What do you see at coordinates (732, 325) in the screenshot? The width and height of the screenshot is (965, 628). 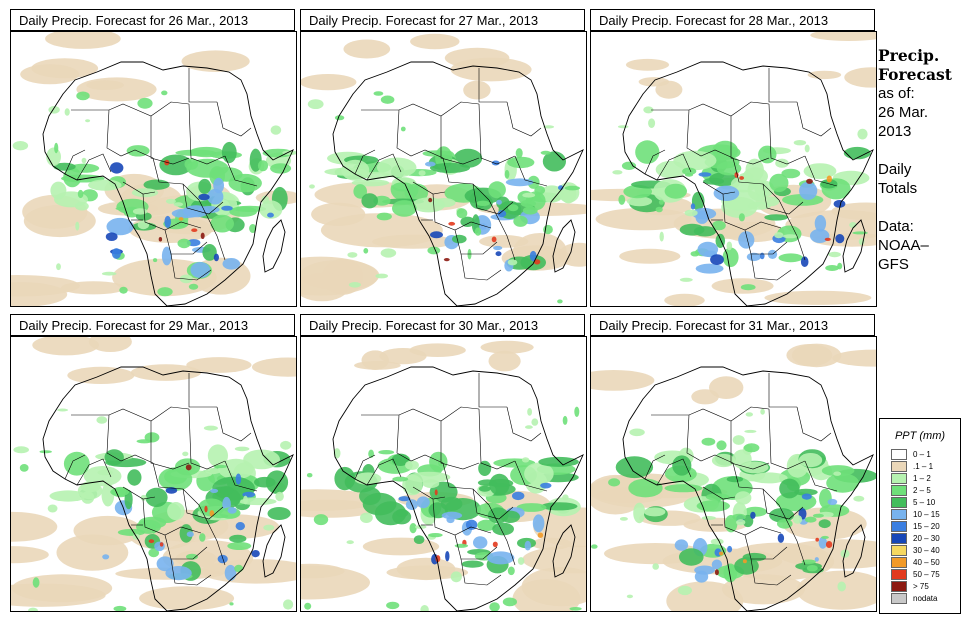 I see `panel-title: Daily Precip. Forecast for 31 Mar., 2013` at bounding box center [732, 325].